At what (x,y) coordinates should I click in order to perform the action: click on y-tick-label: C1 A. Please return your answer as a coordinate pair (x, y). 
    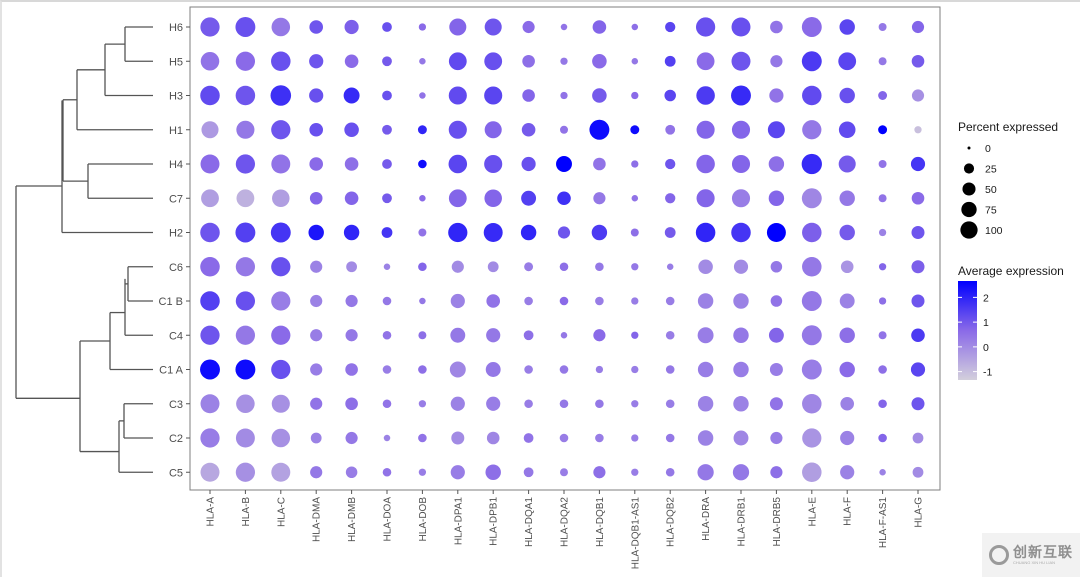
    Looking at the image, I should click on (171, 371).